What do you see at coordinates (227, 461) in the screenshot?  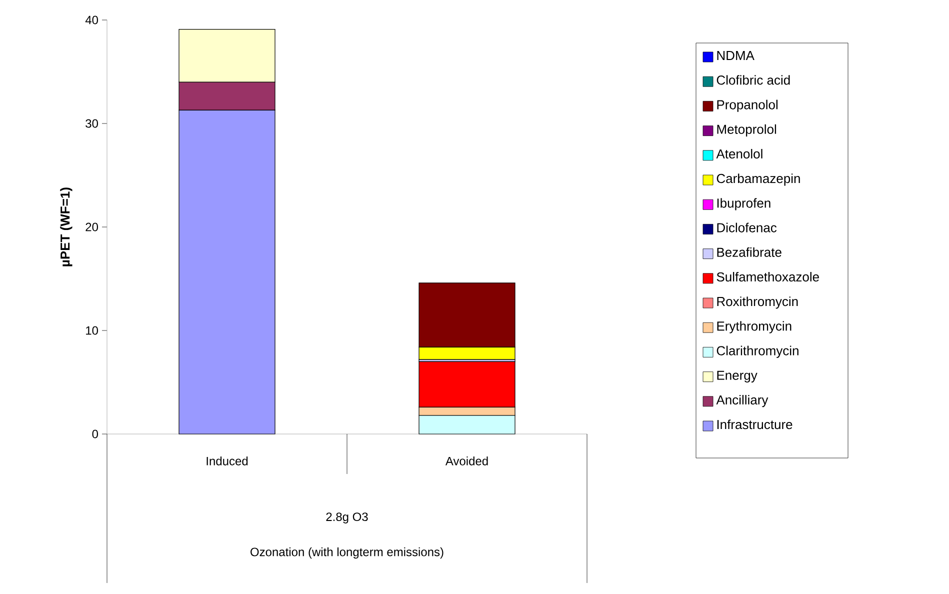 I see `x-tick-label: Induced` at bounding box center [227, 461].